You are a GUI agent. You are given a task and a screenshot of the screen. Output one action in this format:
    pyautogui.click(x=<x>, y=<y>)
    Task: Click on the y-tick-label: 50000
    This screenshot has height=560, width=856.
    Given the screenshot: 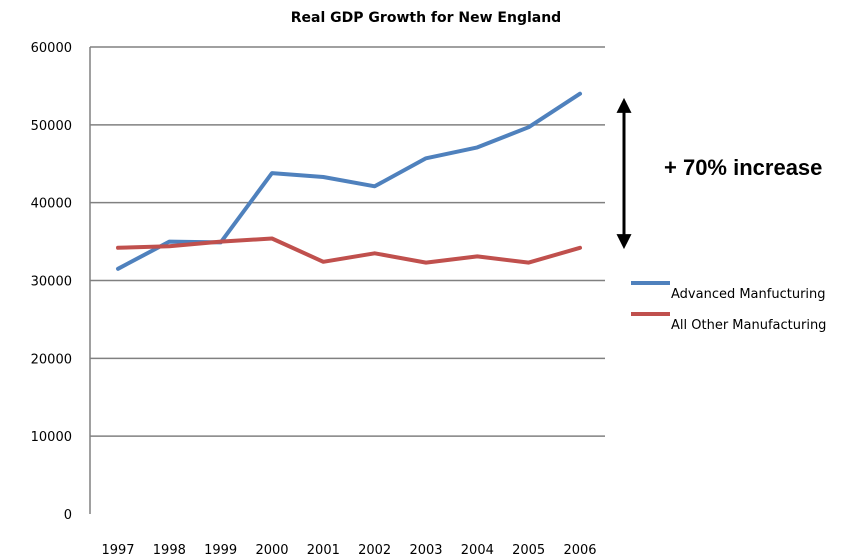 What is the action you would take?
    pyautogui.click(x=51, y=126)
    